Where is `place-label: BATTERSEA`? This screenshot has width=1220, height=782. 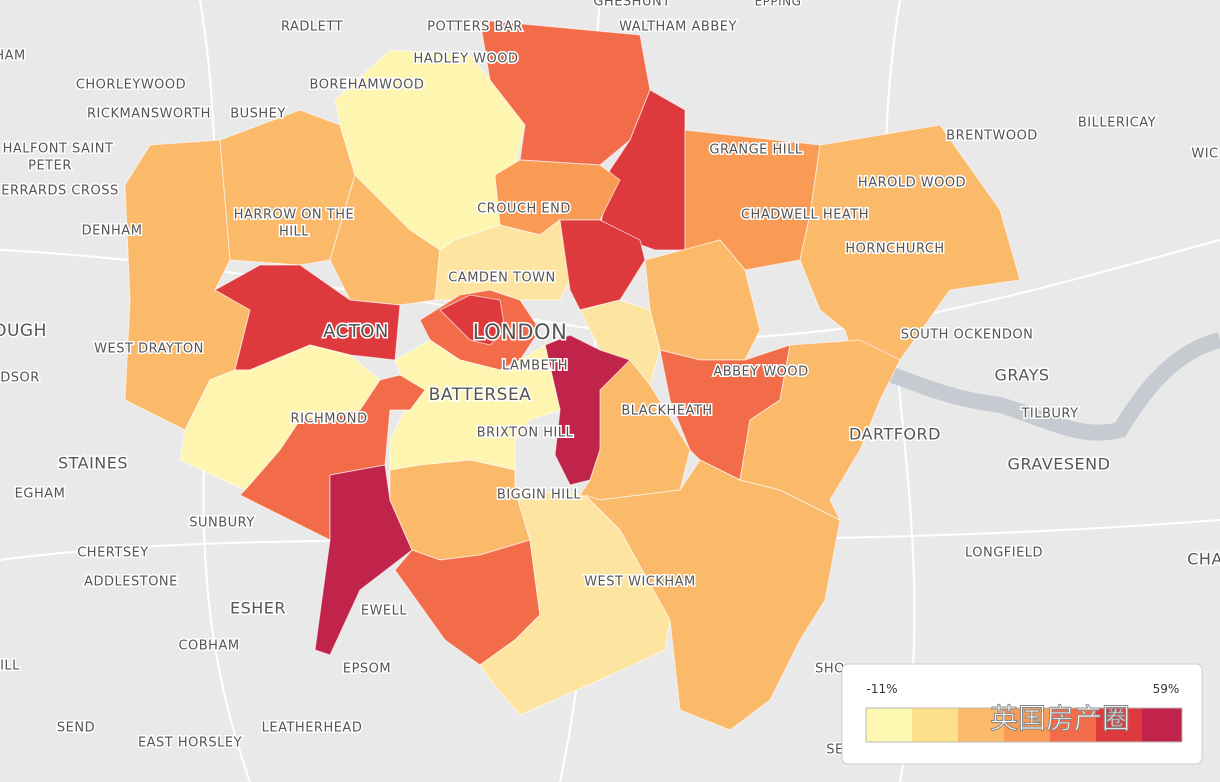
place-label: BATTERSEA is located at coordinates (480, 395).